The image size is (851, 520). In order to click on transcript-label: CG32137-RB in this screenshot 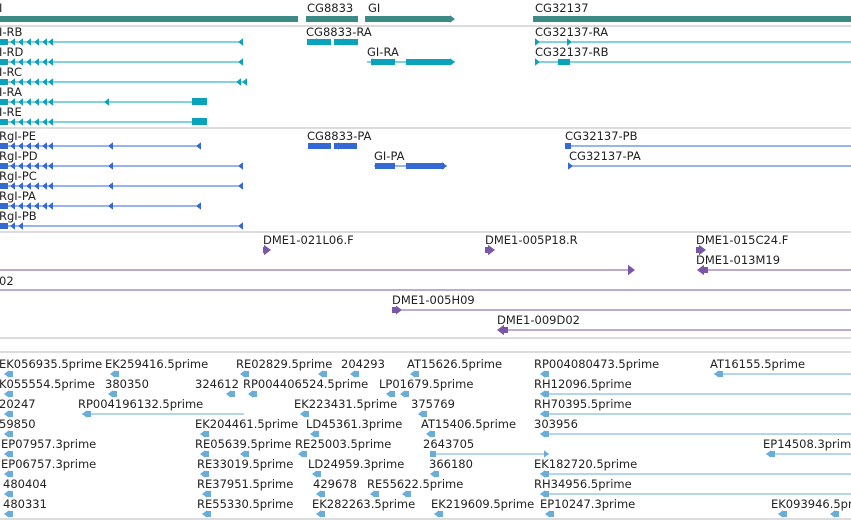, I will do `click(572, 52)`.